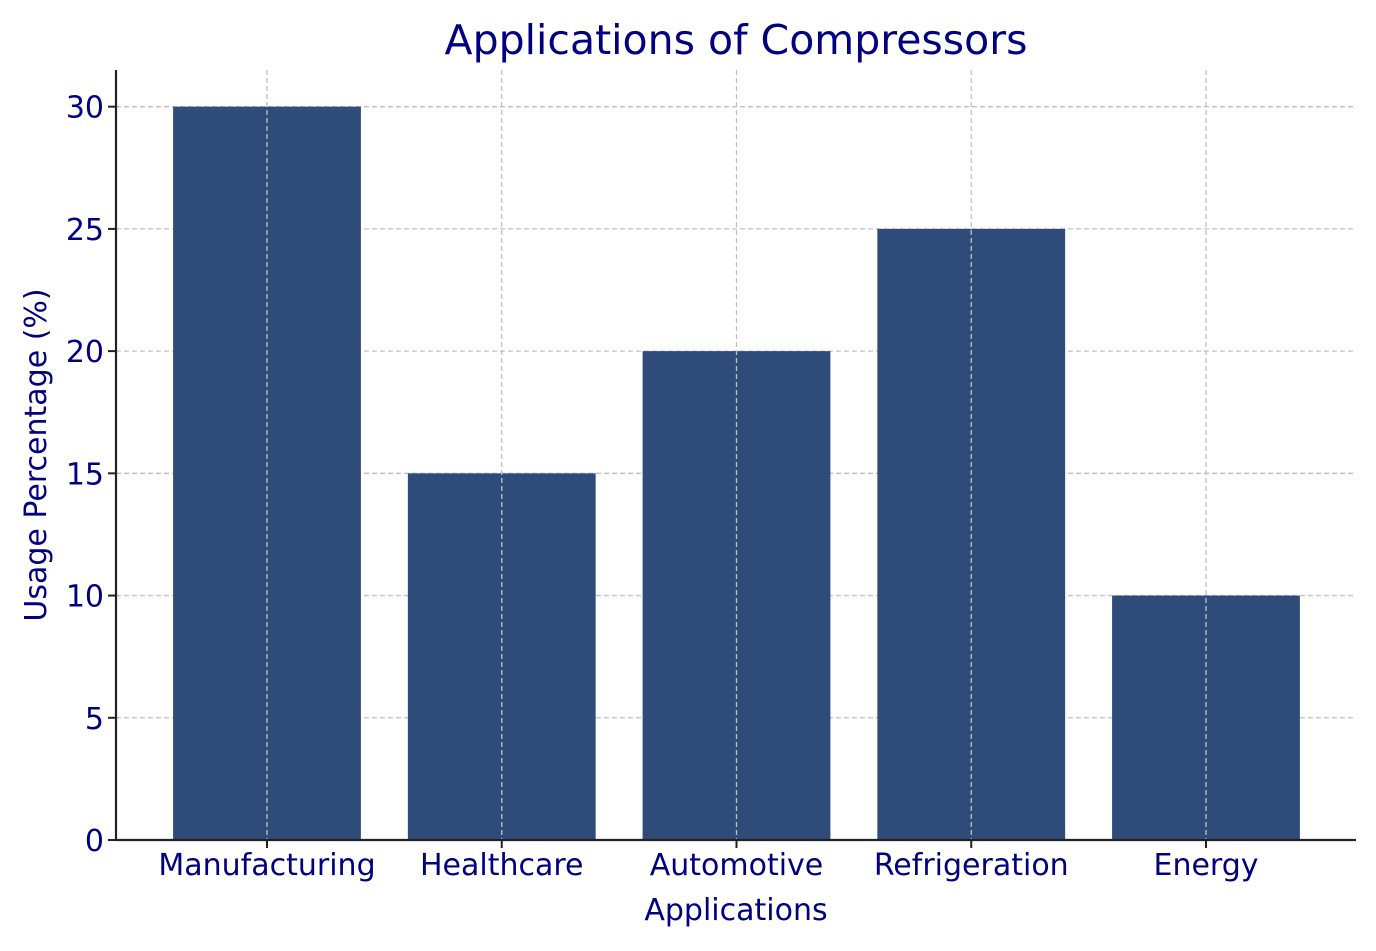  What do you see at coordinates (502, 865) in the screenshot?
I see `x-tick-label: Healthcare` at bounding box center [502, 865].